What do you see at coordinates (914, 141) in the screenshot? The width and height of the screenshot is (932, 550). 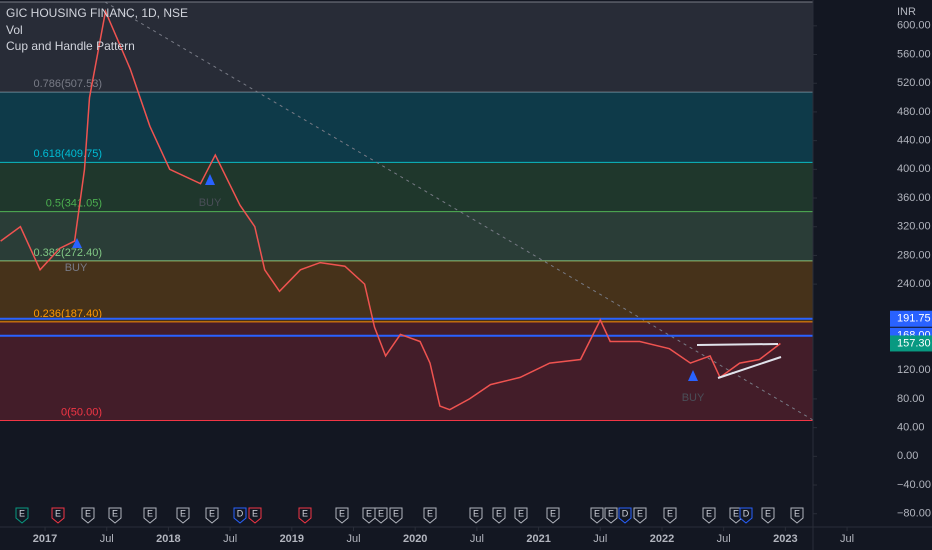 I see `y-tick-label: 440.00` at bounding box center [914, 141].